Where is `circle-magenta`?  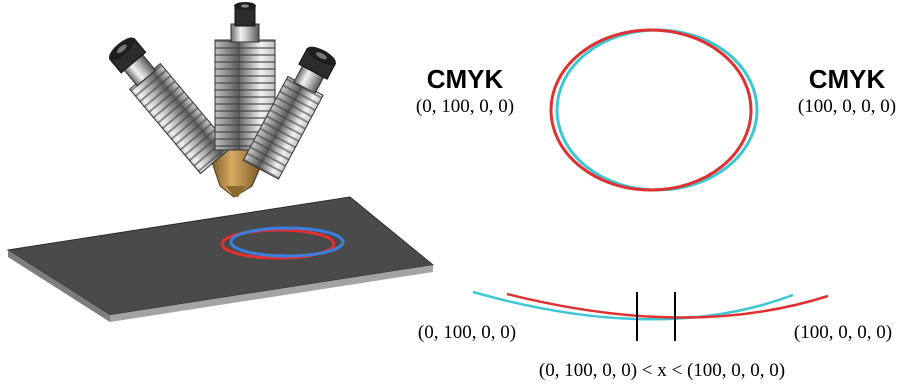
circle-magenta is located at coordinates (651, 110).